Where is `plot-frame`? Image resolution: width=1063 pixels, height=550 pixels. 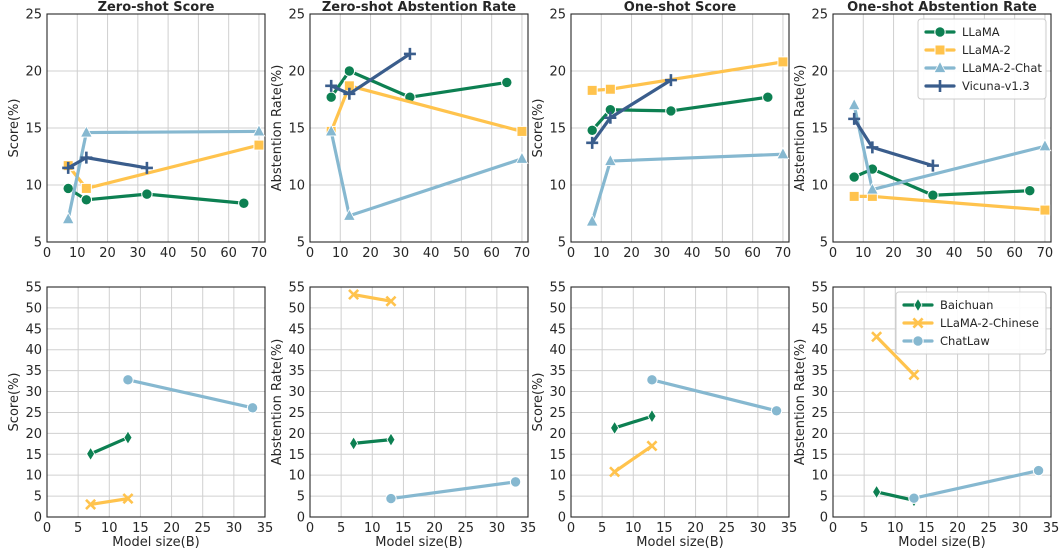 plot-frame is located at coordinates (419, 128).